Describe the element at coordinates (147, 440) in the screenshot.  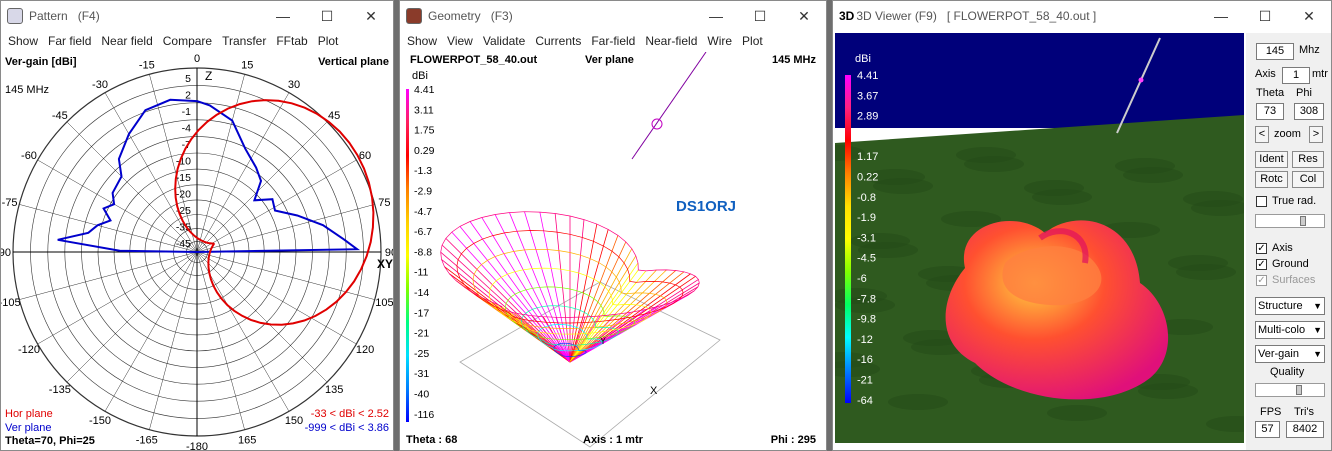
I see `polar-angle-label: -165` at that location.